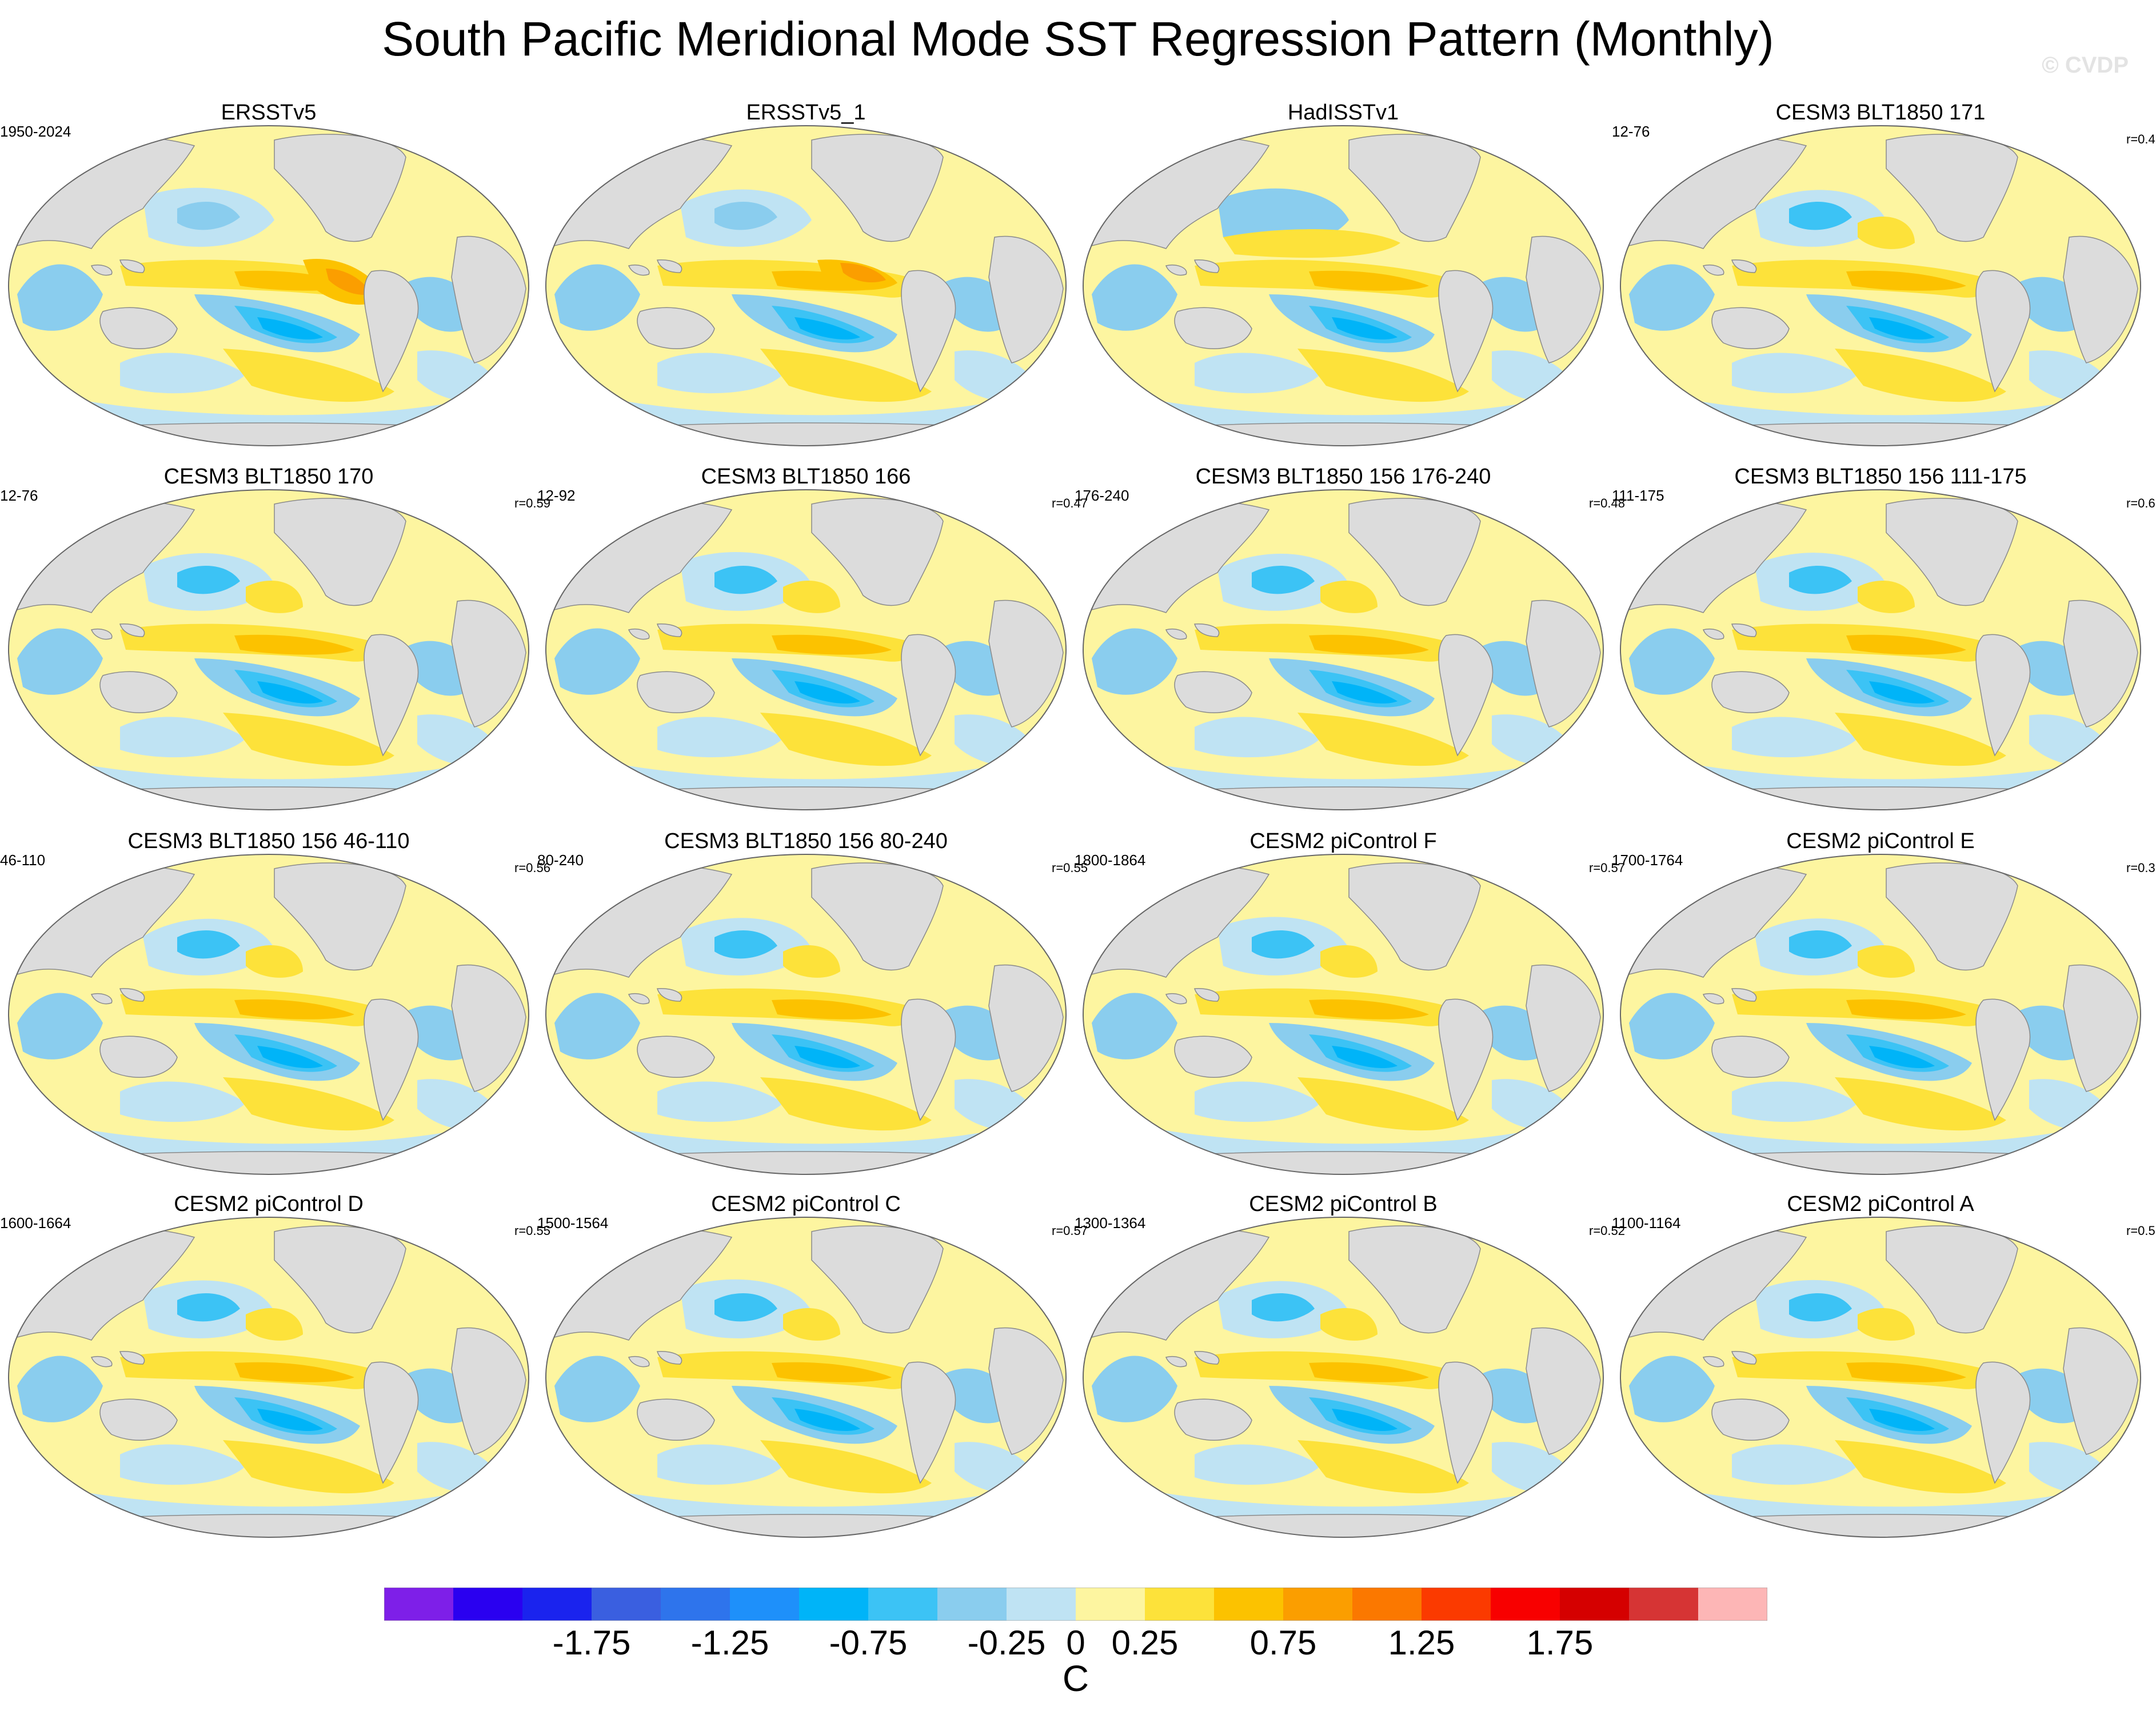 The image size is (2156, 1711). I want to click on panel-pattern-correlation: r=0.3, so click(2140, 868).